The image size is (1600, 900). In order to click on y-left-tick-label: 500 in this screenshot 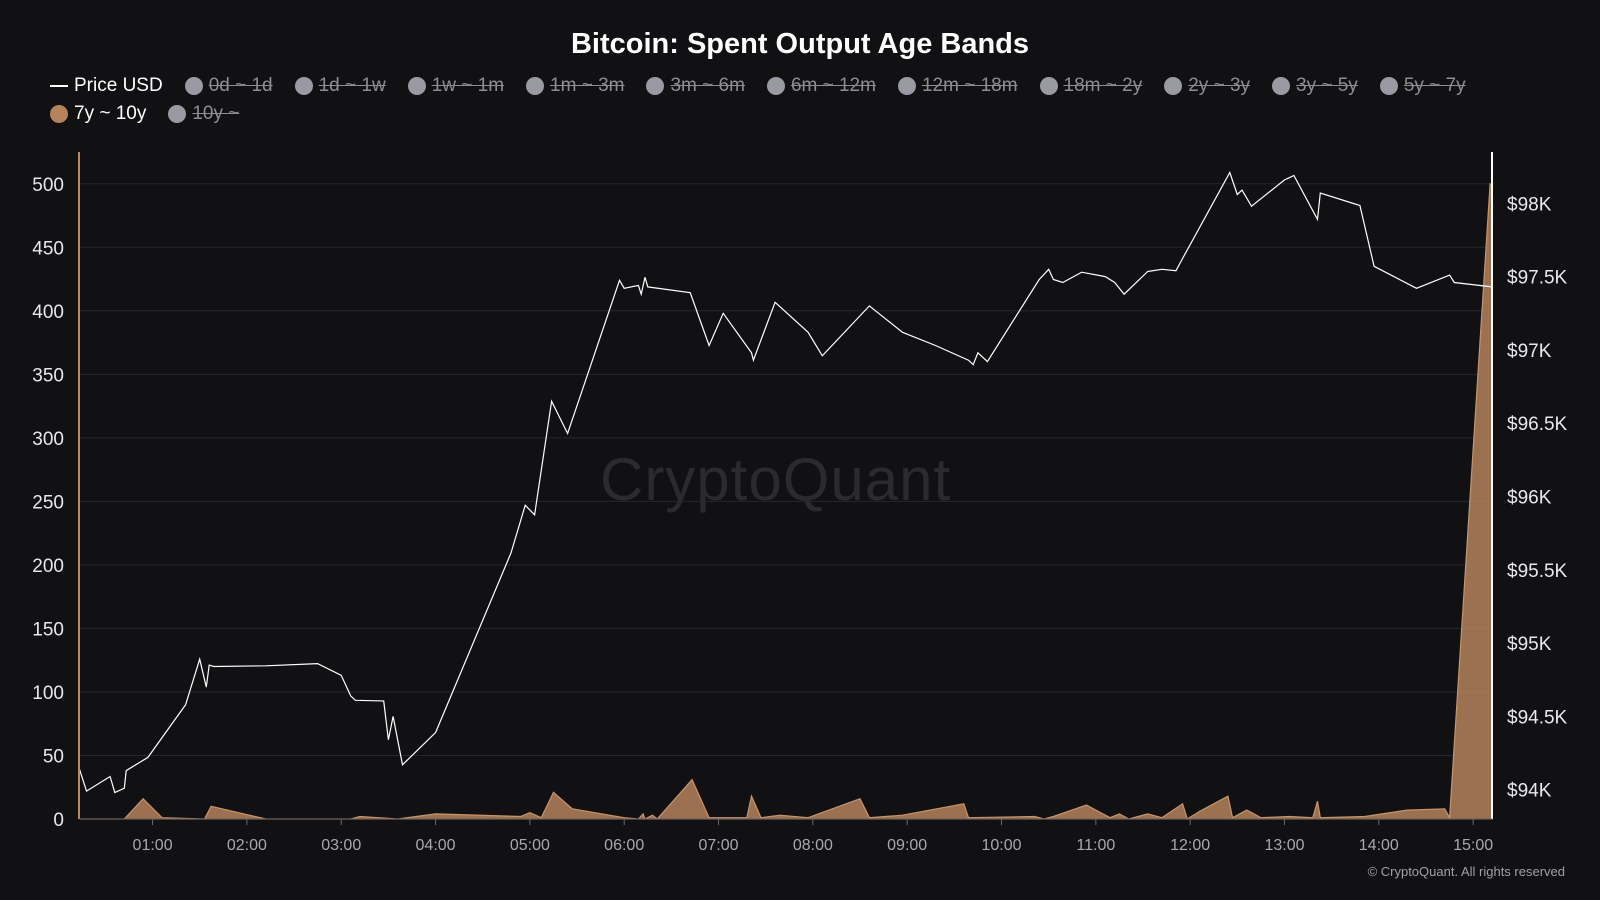, I will do `click(48, 185)`.